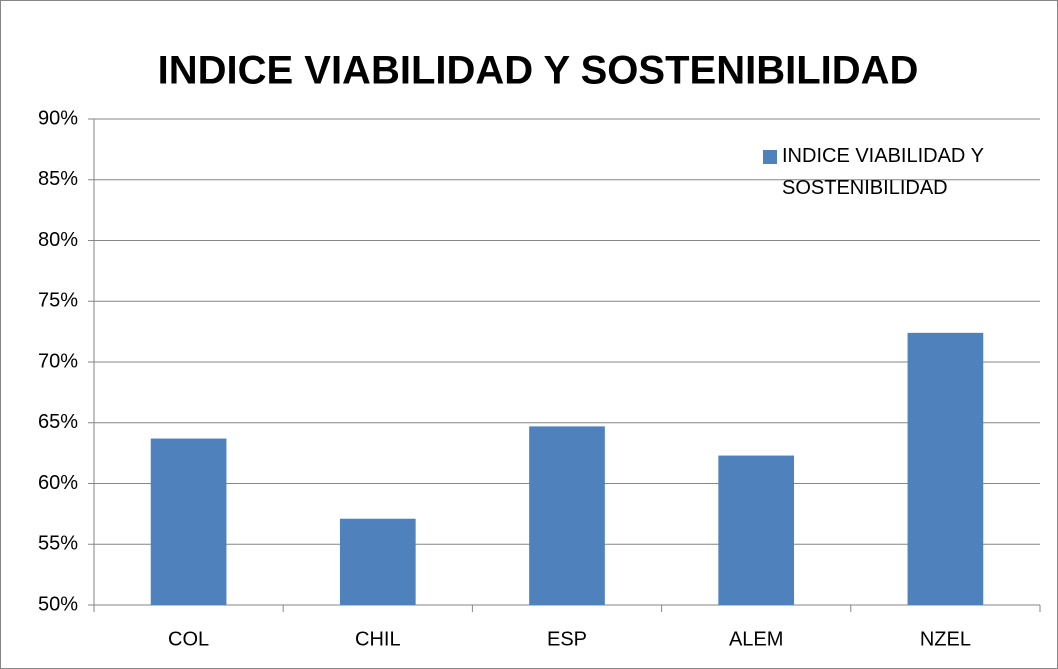 Image resolution: width=1058 pixels, height=669 pixels. What do you see at coordinates (538, 71) in the screenshot?
I see `chart-title: INDICE VIABILIDAD Y SOSTENIBILIDAD` at bounding box center [538, 71].